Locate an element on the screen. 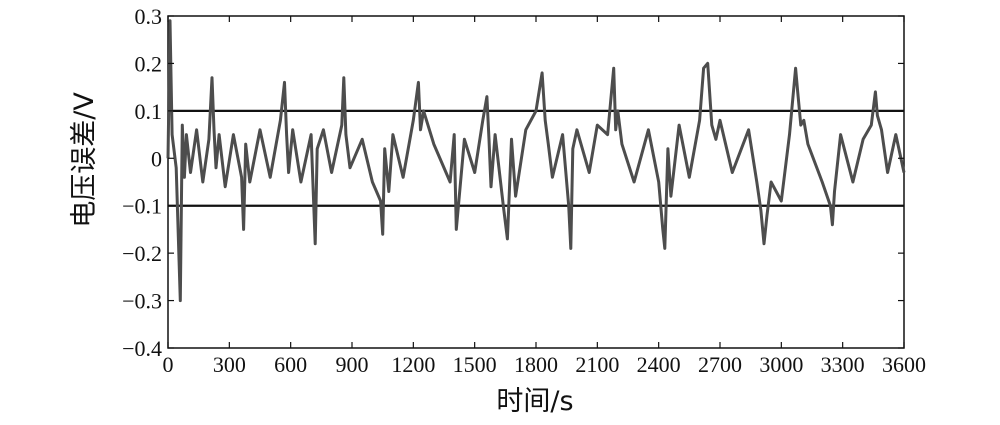 This screenshot has height=425, width=1000. x-tick-label: 1200 is located at coordinates (413, 364).